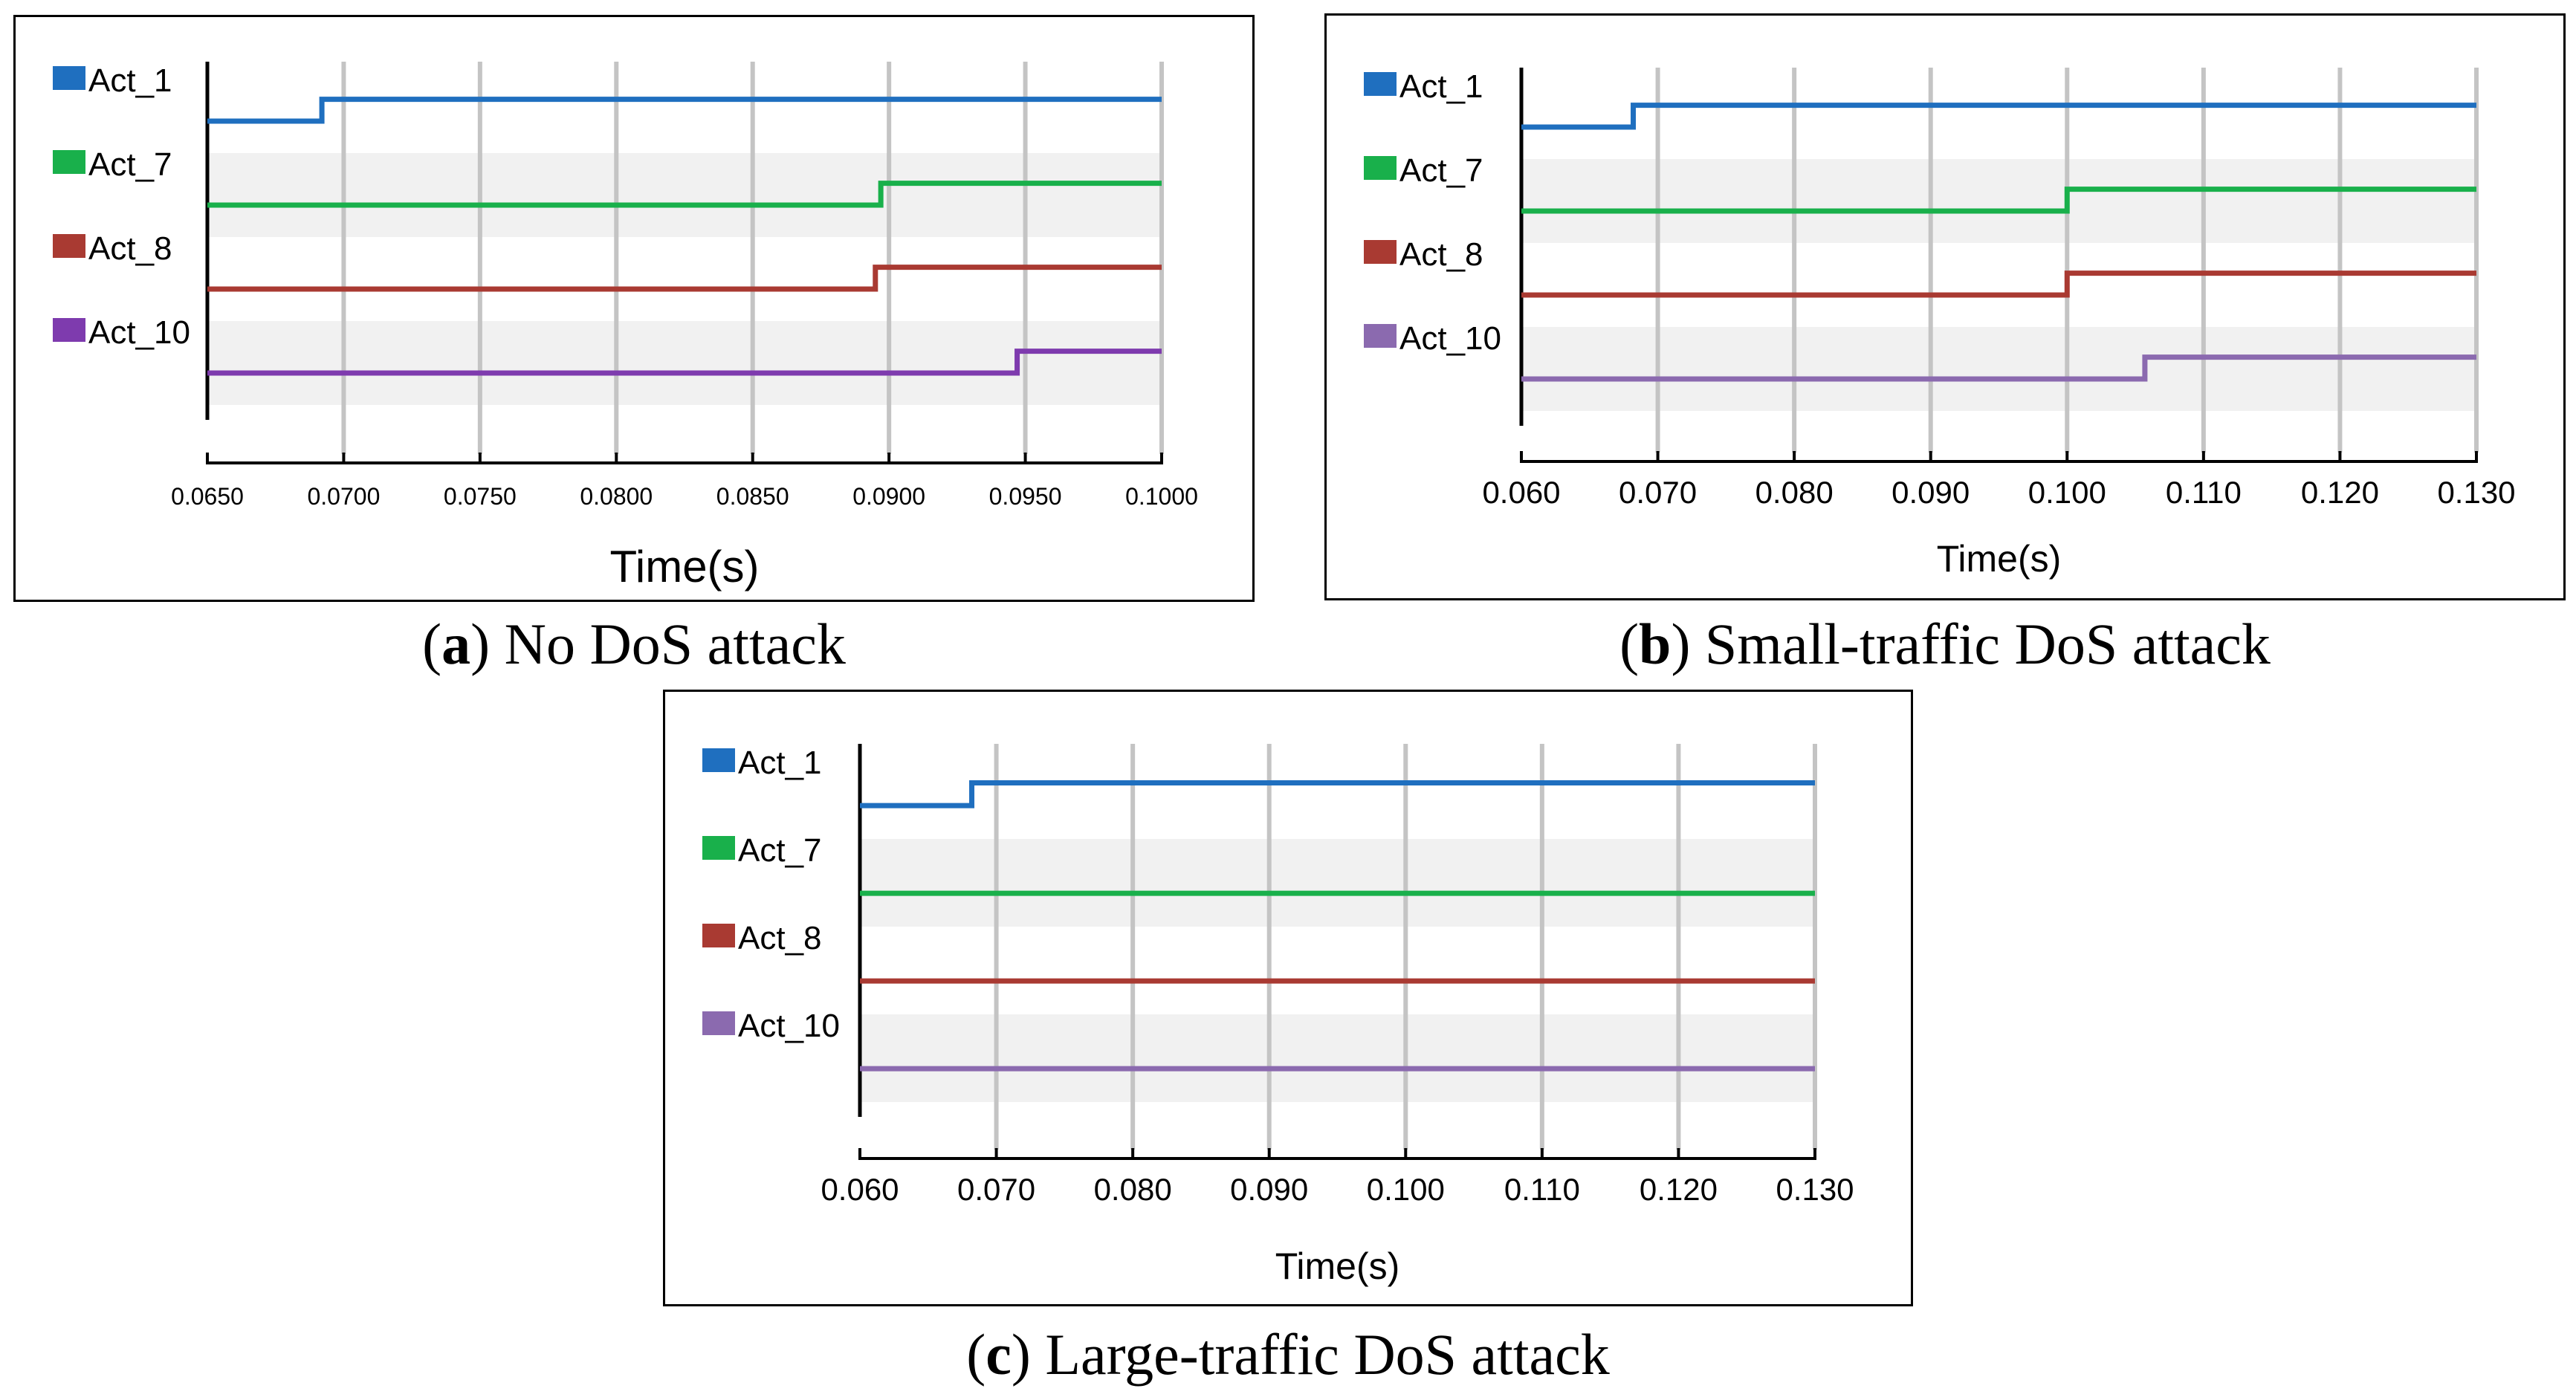 The image size is (2576, 1400). Describe the element at coordinates (456, 644) in the screenshot. I see `caption-a-letter: a` at that location.